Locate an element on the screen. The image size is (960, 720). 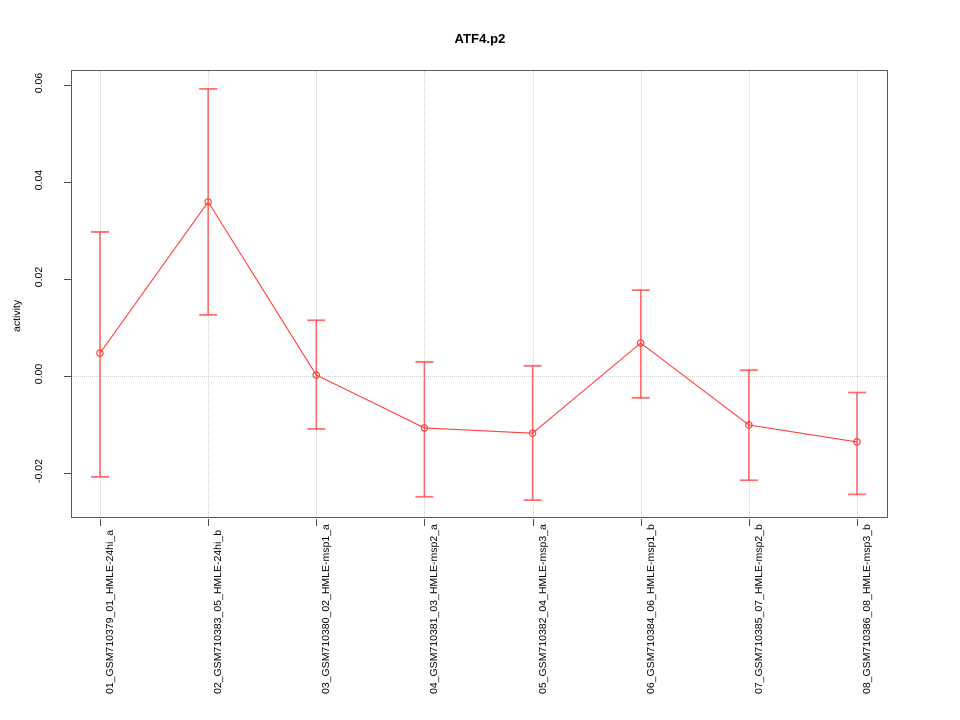
zero-gridline is located at coordinates (479, 376).